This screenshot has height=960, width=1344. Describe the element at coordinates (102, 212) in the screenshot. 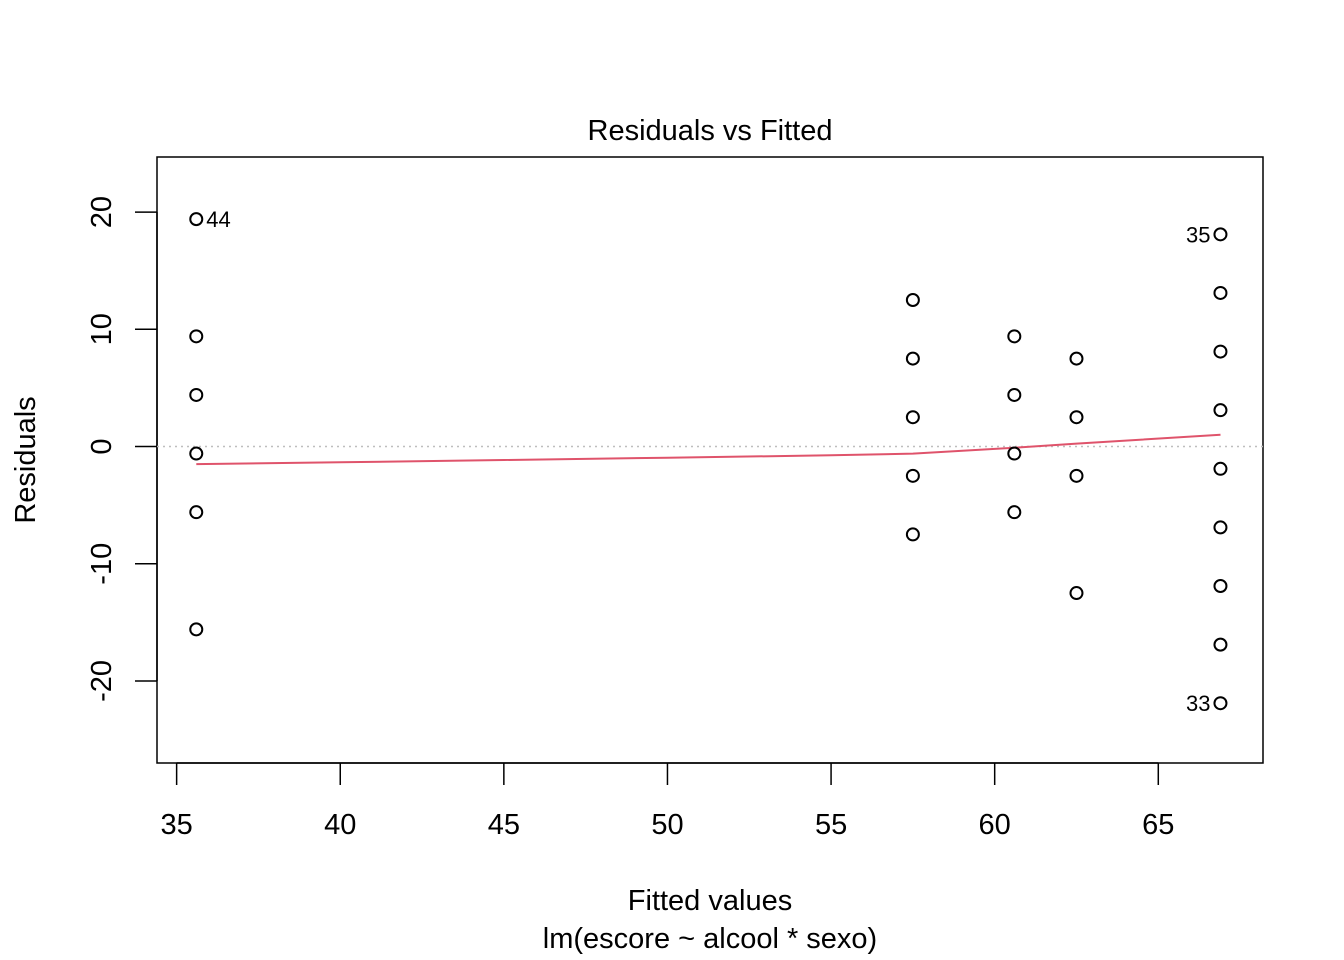

I see `y-tick-label: 20` at that location.